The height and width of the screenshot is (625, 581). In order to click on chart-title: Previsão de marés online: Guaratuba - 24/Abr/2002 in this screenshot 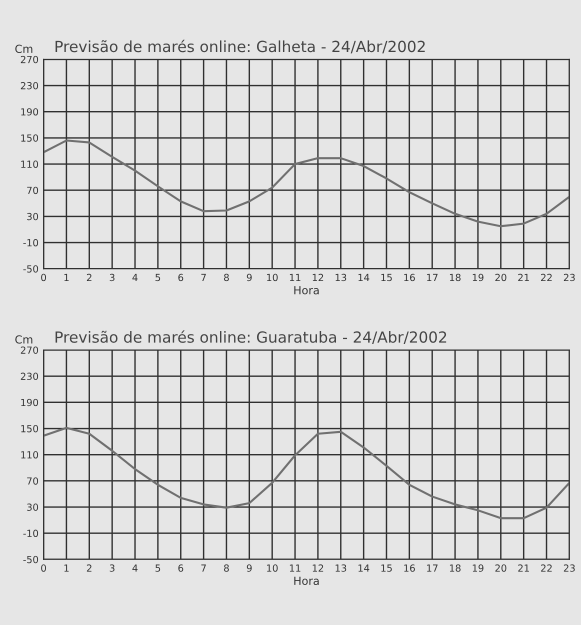, I will do `click(251, 337)`.